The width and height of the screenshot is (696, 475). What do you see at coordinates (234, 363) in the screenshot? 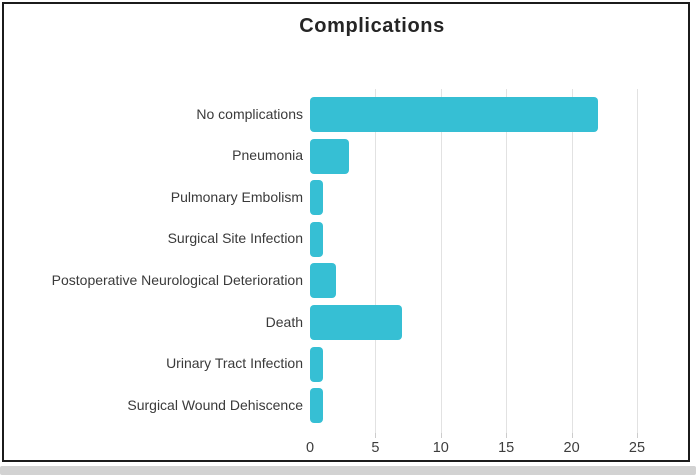
I see `category-label-urinary-tract-infection: Urinary Tract Infection` at bounding box center [234, 363].